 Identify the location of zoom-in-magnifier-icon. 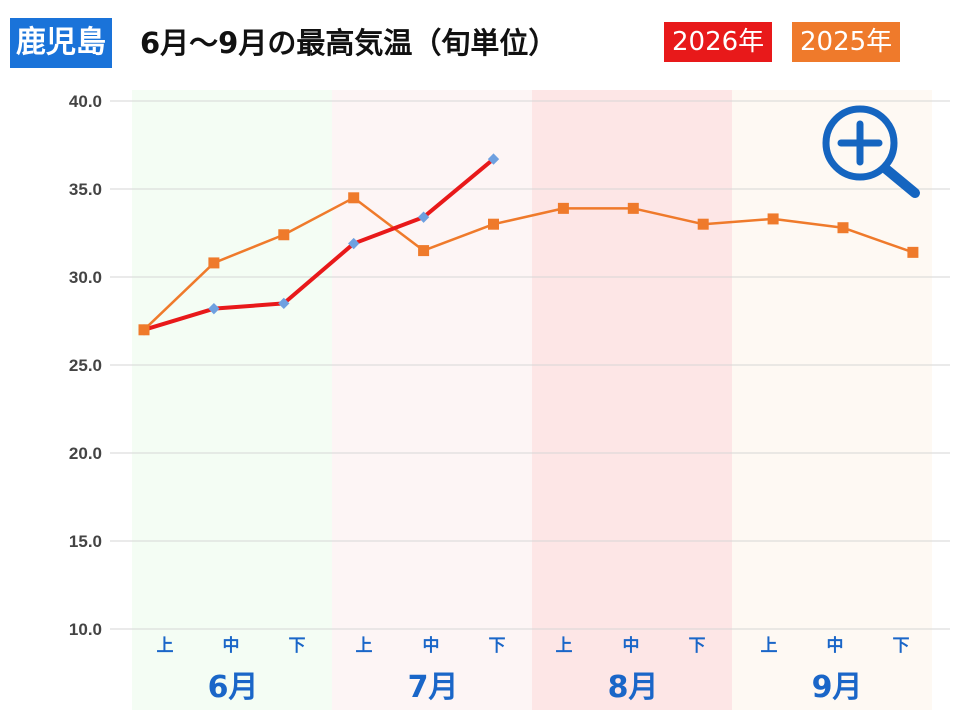
(871, 151).